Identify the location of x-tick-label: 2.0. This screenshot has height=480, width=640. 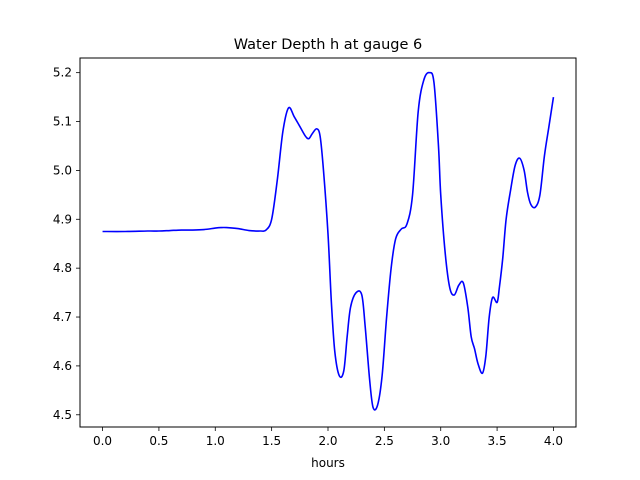
(327, 441).